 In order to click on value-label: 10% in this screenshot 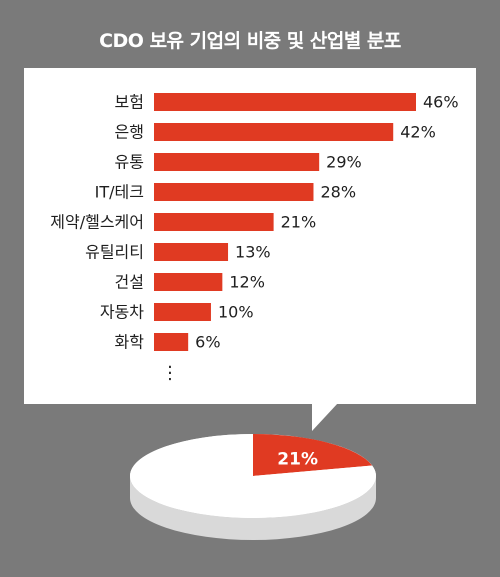, I will do `click(236, 312)`.